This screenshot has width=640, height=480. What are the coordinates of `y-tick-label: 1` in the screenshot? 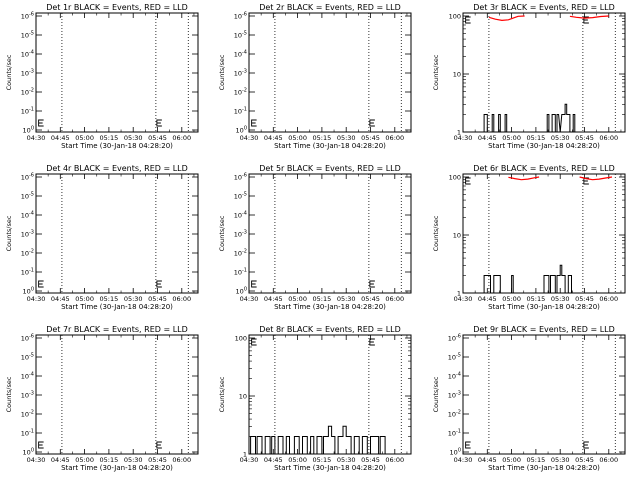 It's located at (245, 455).